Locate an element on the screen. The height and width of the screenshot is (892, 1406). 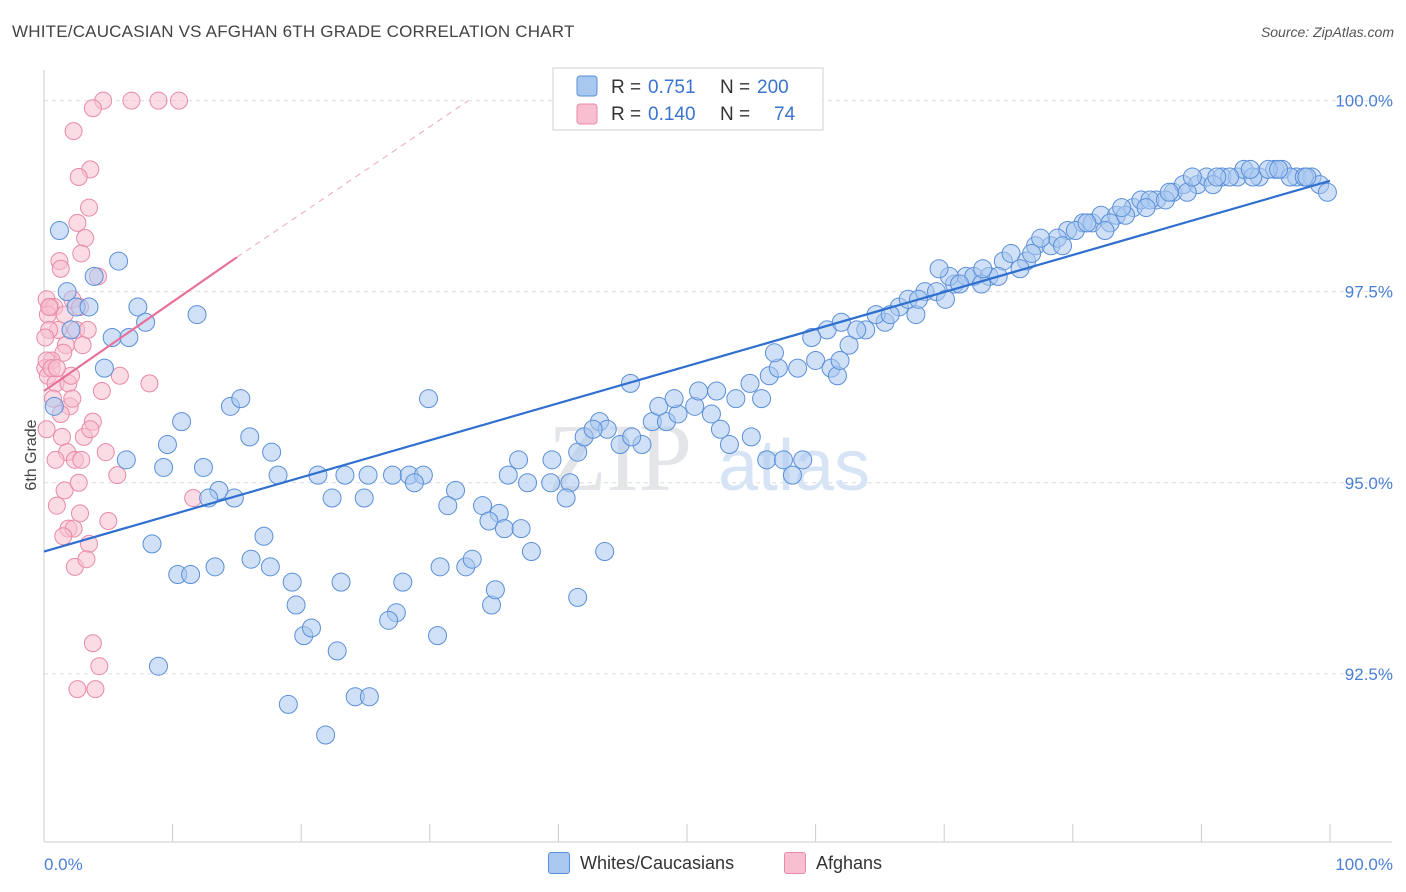
bottom-legend: Whites/Caucasians Afghans is located at coordinates (703, 865).